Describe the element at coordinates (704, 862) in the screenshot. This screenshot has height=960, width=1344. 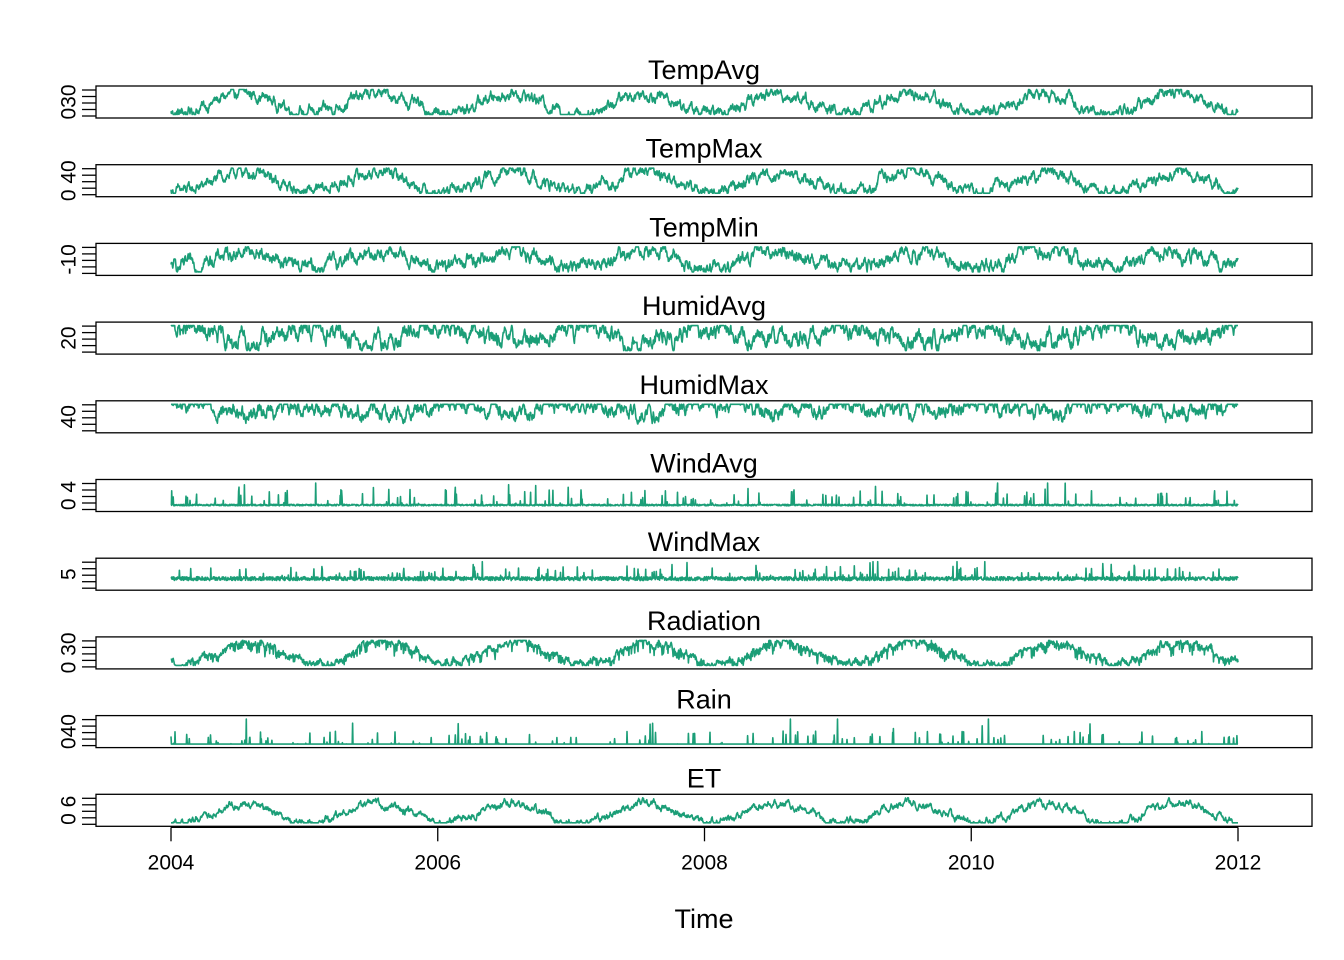
I see `x-tick-label: 2008` at that location.